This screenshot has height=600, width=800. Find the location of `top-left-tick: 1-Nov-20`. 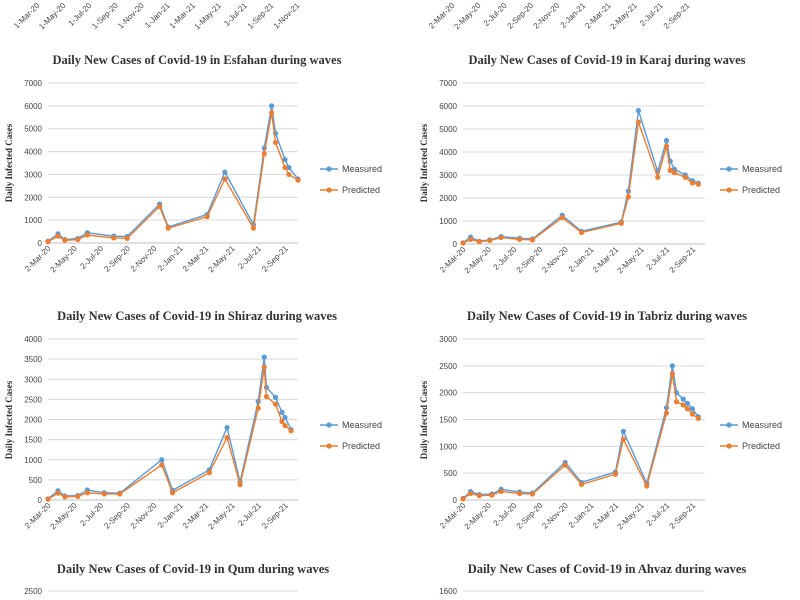

top-left-tick: 1-Nov-20 is located at coordinates (131, 16).